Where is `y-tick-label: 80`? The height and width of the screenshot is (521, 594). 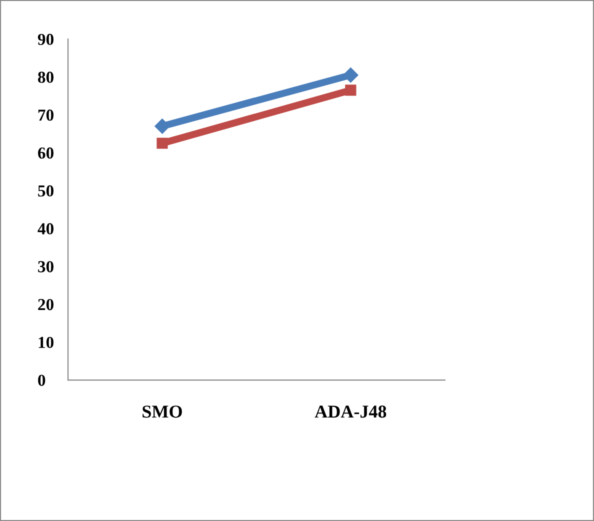
y-tick-label: 80 is located at coordinates (46, 77).